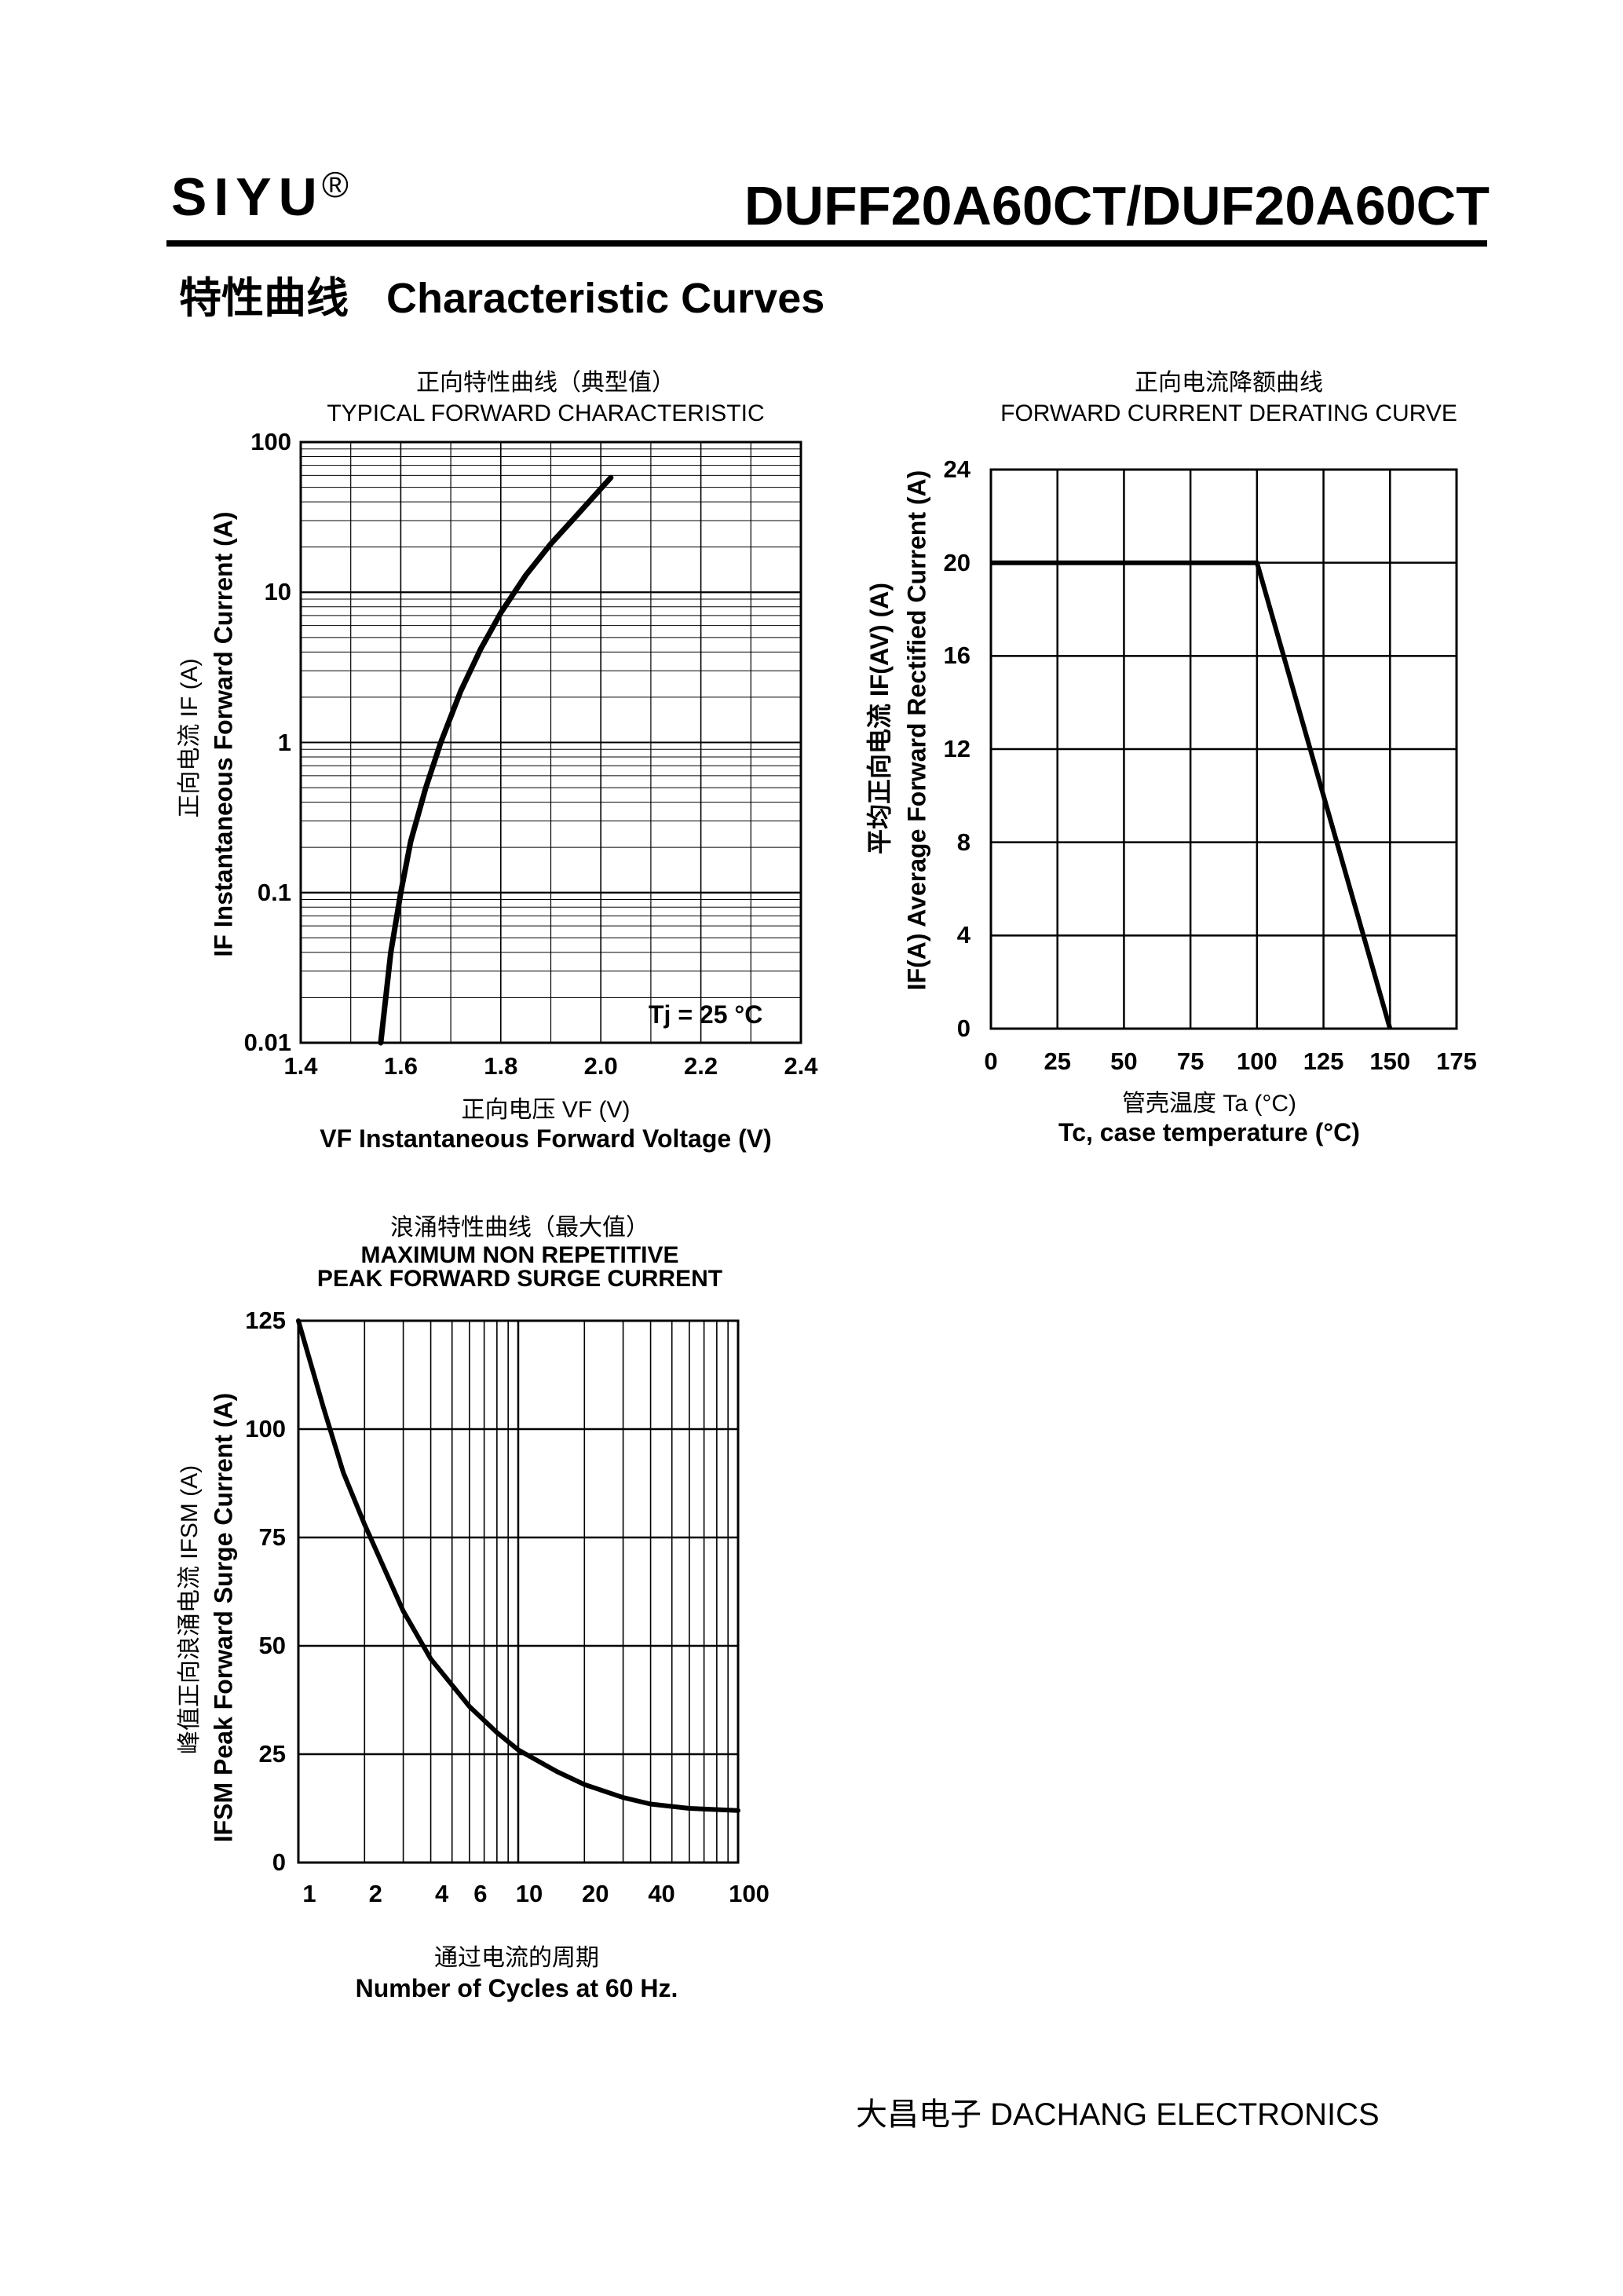 This screenshot has height=2296, width=1623. I want to click on chart3-title-cn: 浪涌特性曲线（最大值）, so click(519, 1228).